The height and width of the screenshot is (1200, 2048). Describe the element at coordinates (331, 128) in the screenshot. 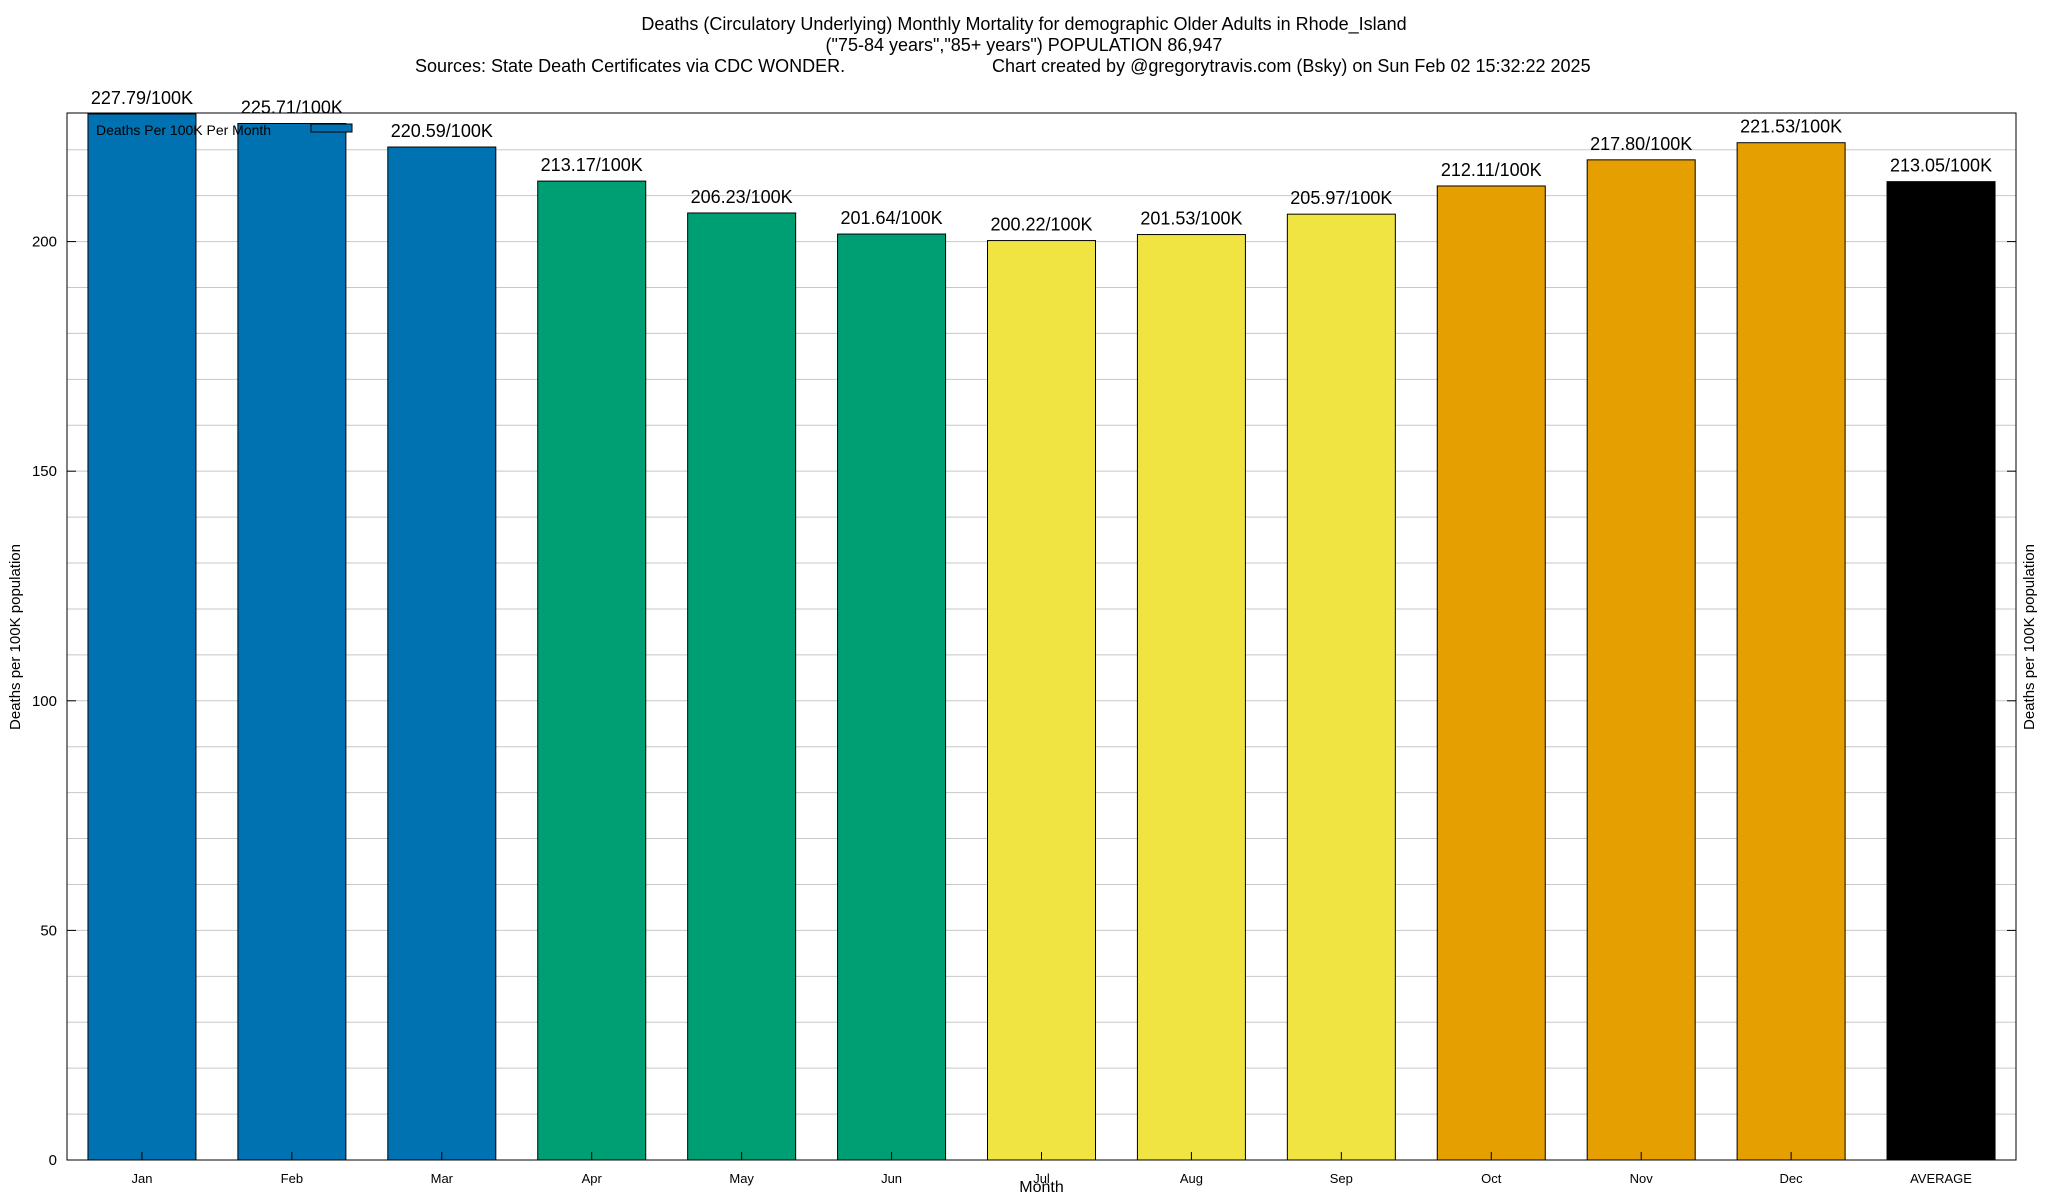

I see `legend-swatch` at that location.